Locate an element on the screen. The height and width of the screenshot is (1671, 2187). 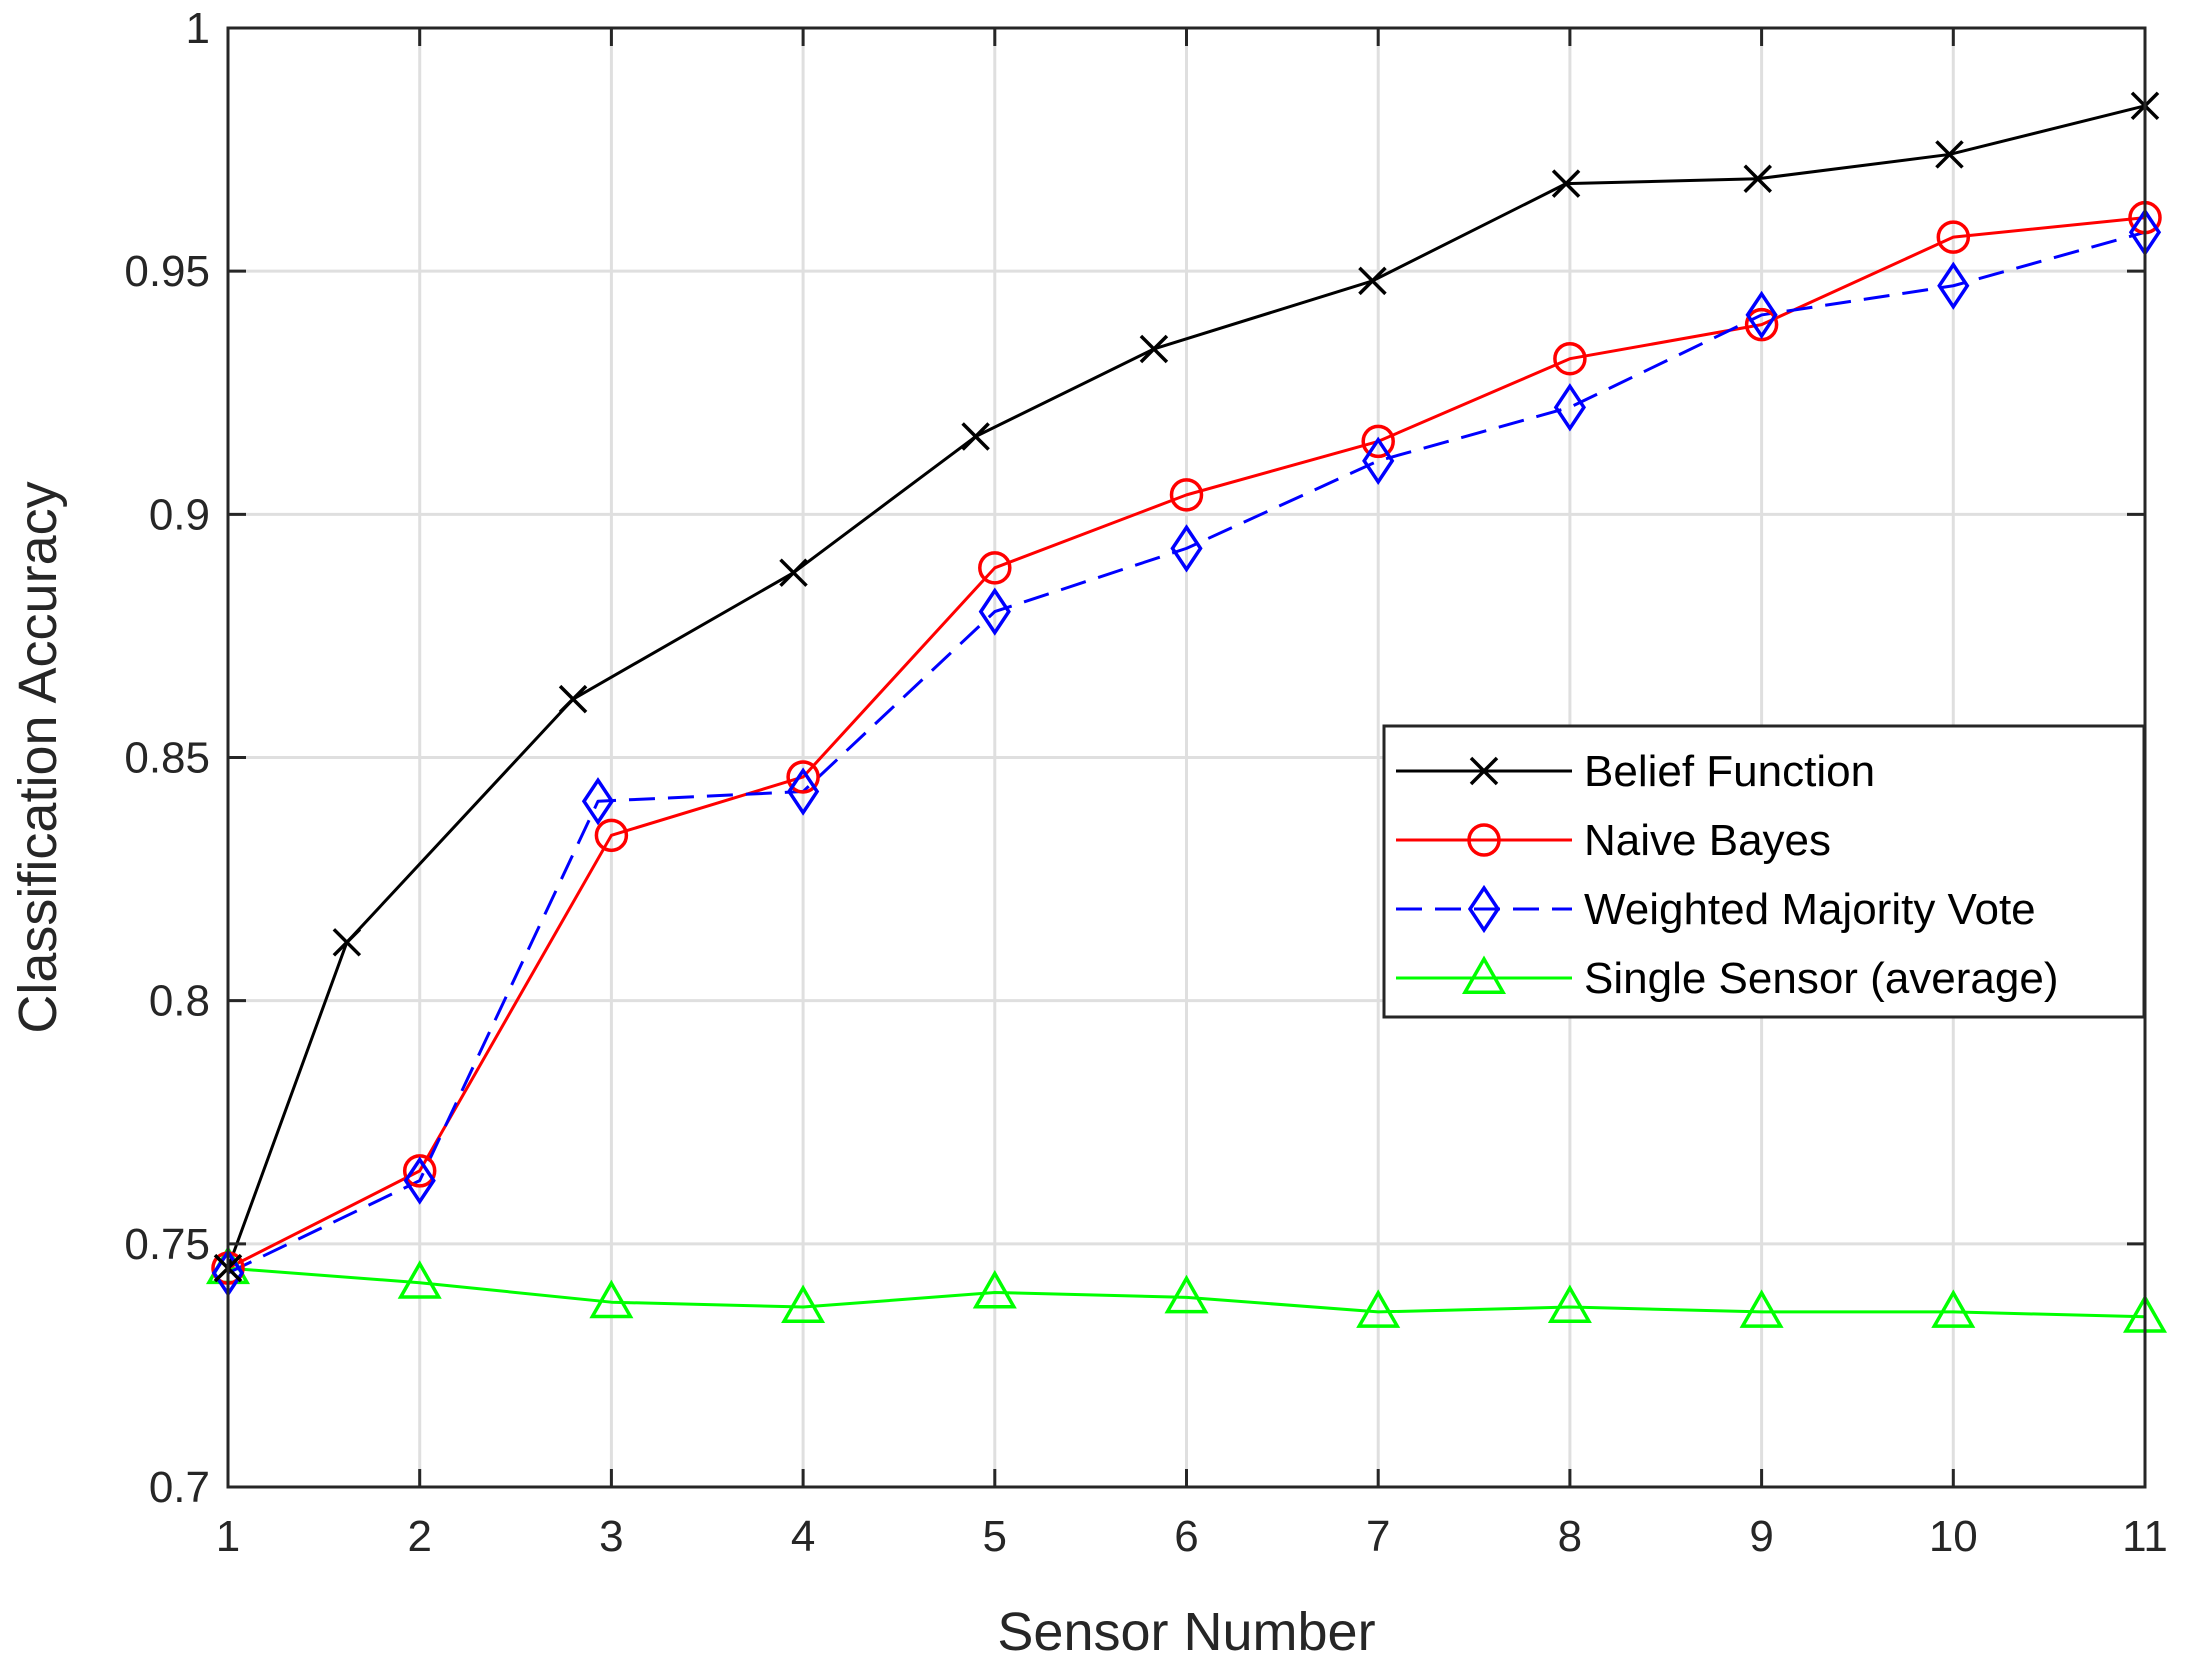
x-axis-label: Sensor Number is located at coordinates (1186, 1632).